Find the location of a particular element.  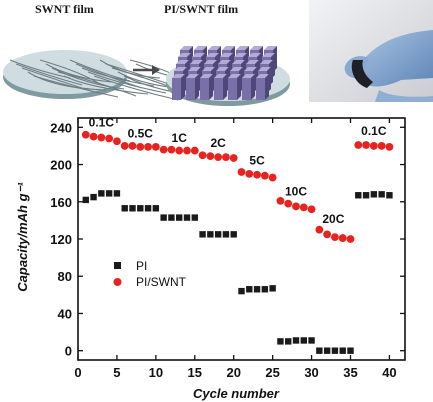

arrow-icon is located at coordinates (146, 70).